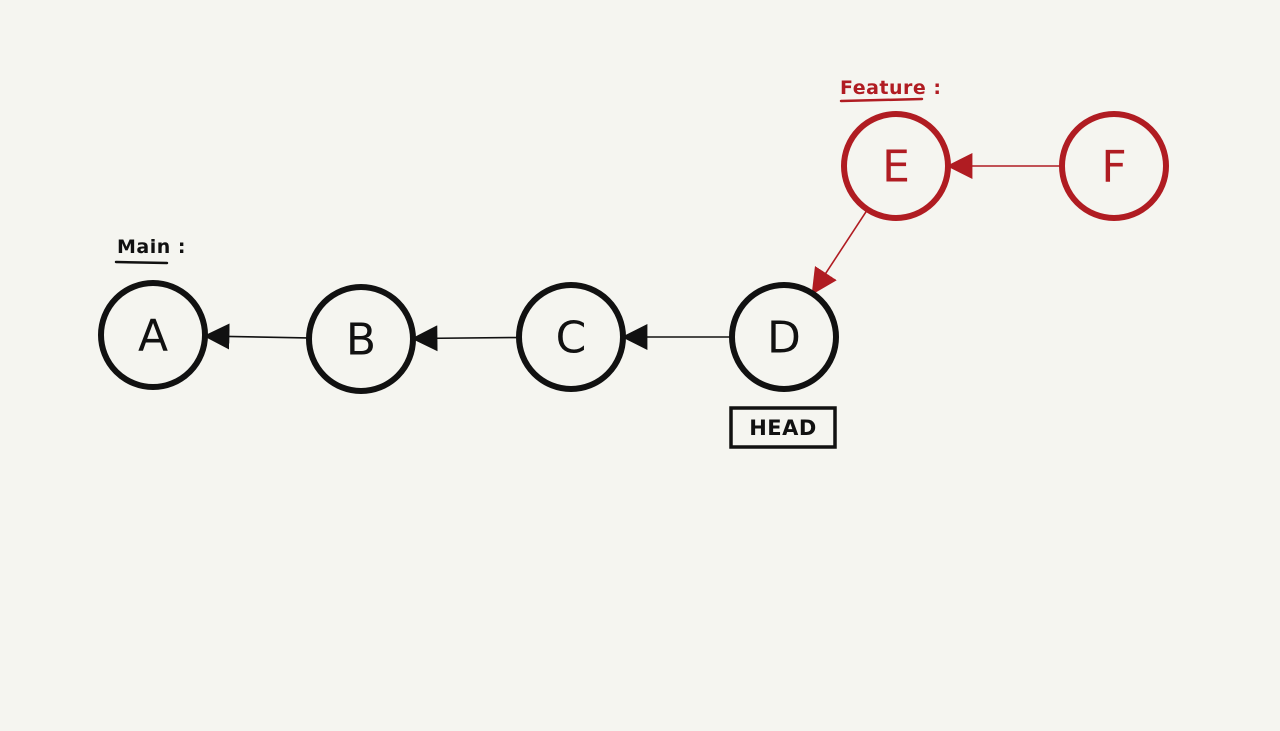 The image size is (1280, 731). I want to click on commit-label-b: B, so click(361, 340).